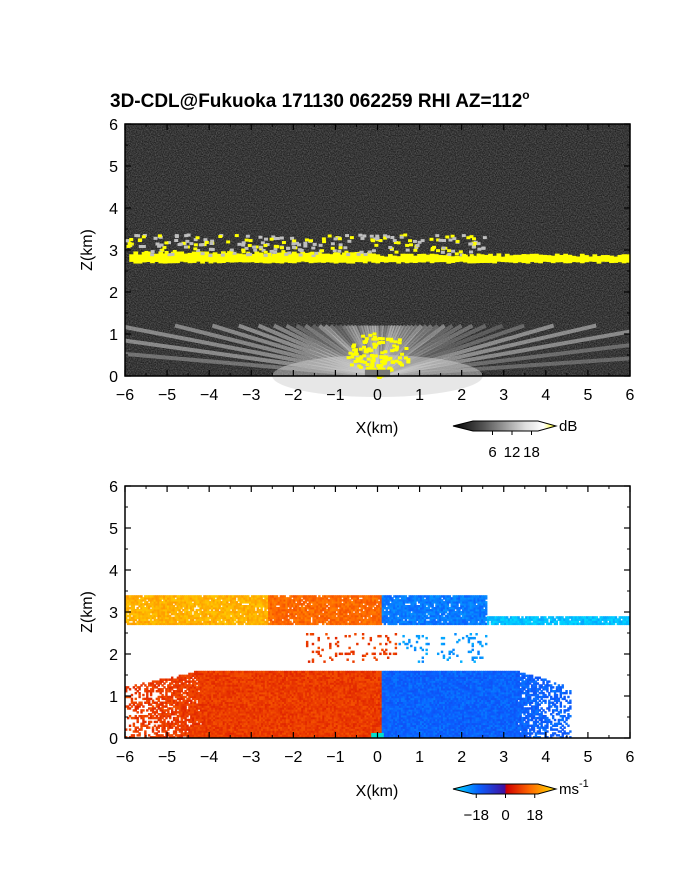 The width and height of the screenshot is (680, 880). What do you see at coordinates (377, 395) in the screenshot?
I see `backscatter-xtick-label: 0` at bounding box center [377, 395].